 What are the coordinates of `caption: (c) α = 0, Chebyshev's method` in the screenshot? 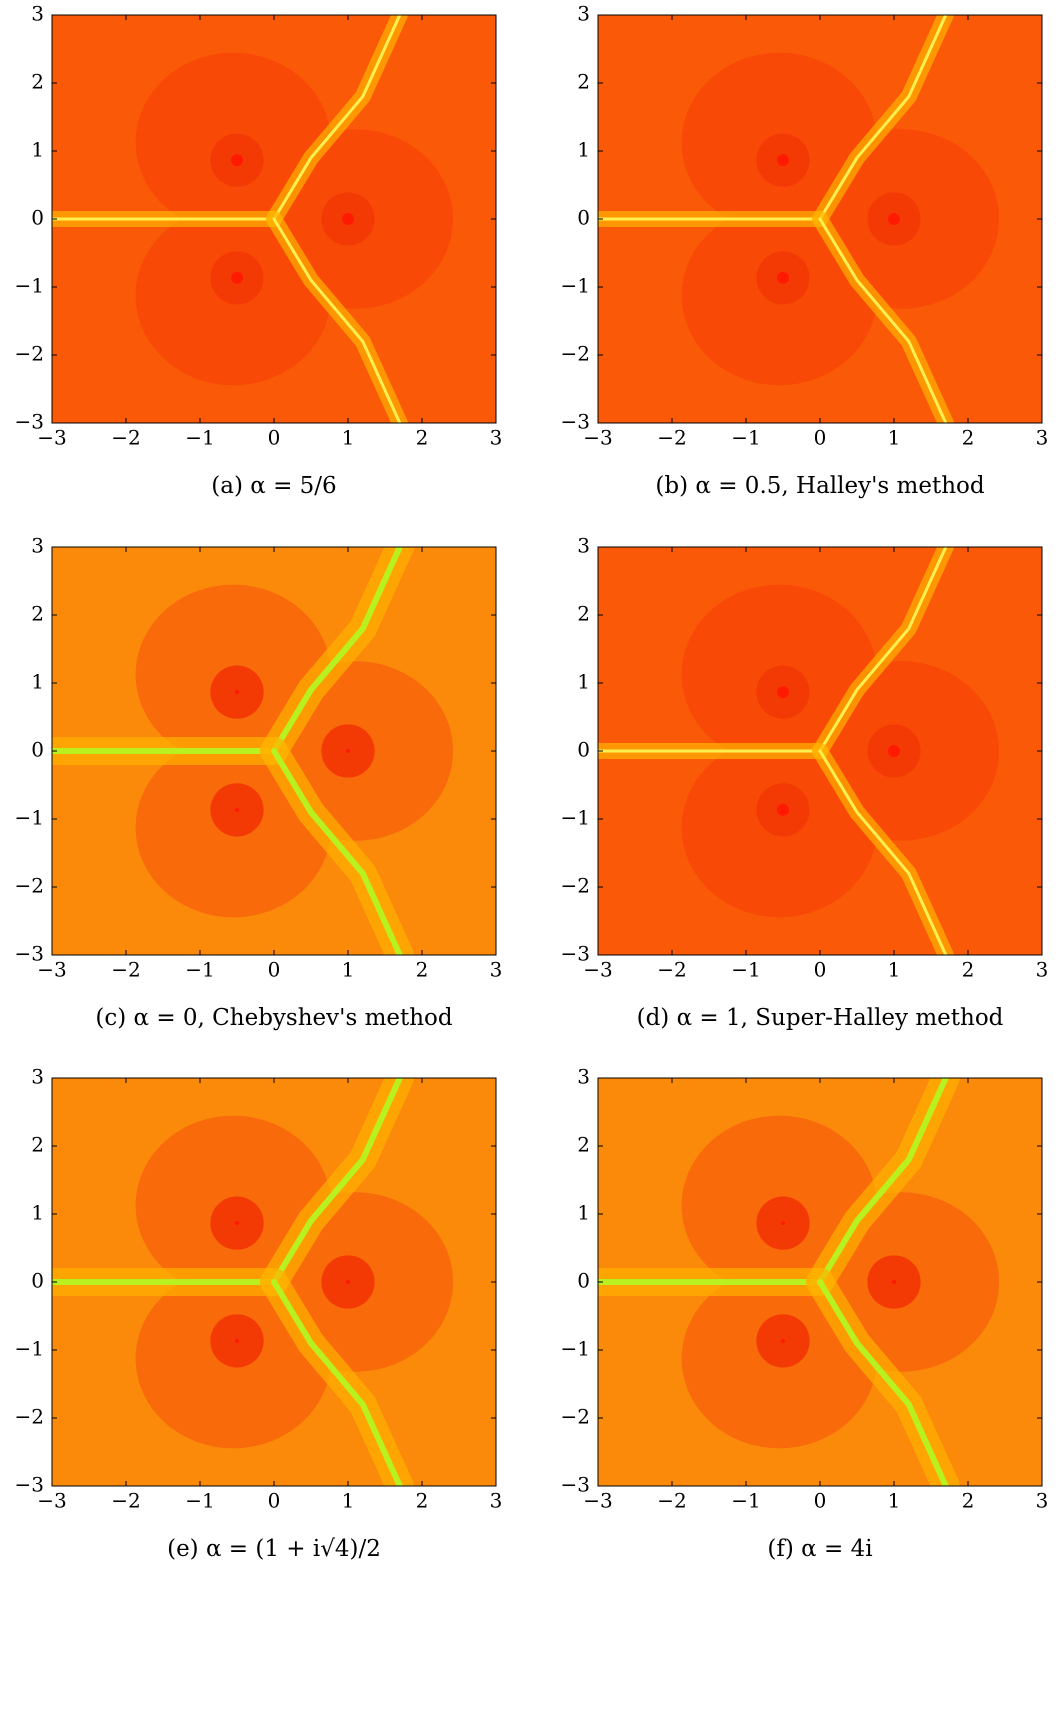 It's located at (274, 1018).